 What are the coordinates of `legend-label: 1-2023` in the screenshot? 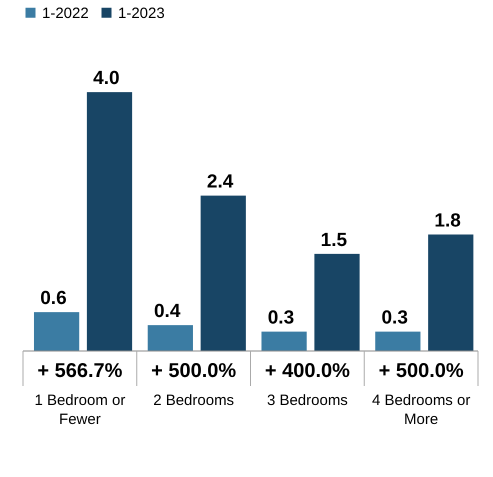 It's located at (141, 13).